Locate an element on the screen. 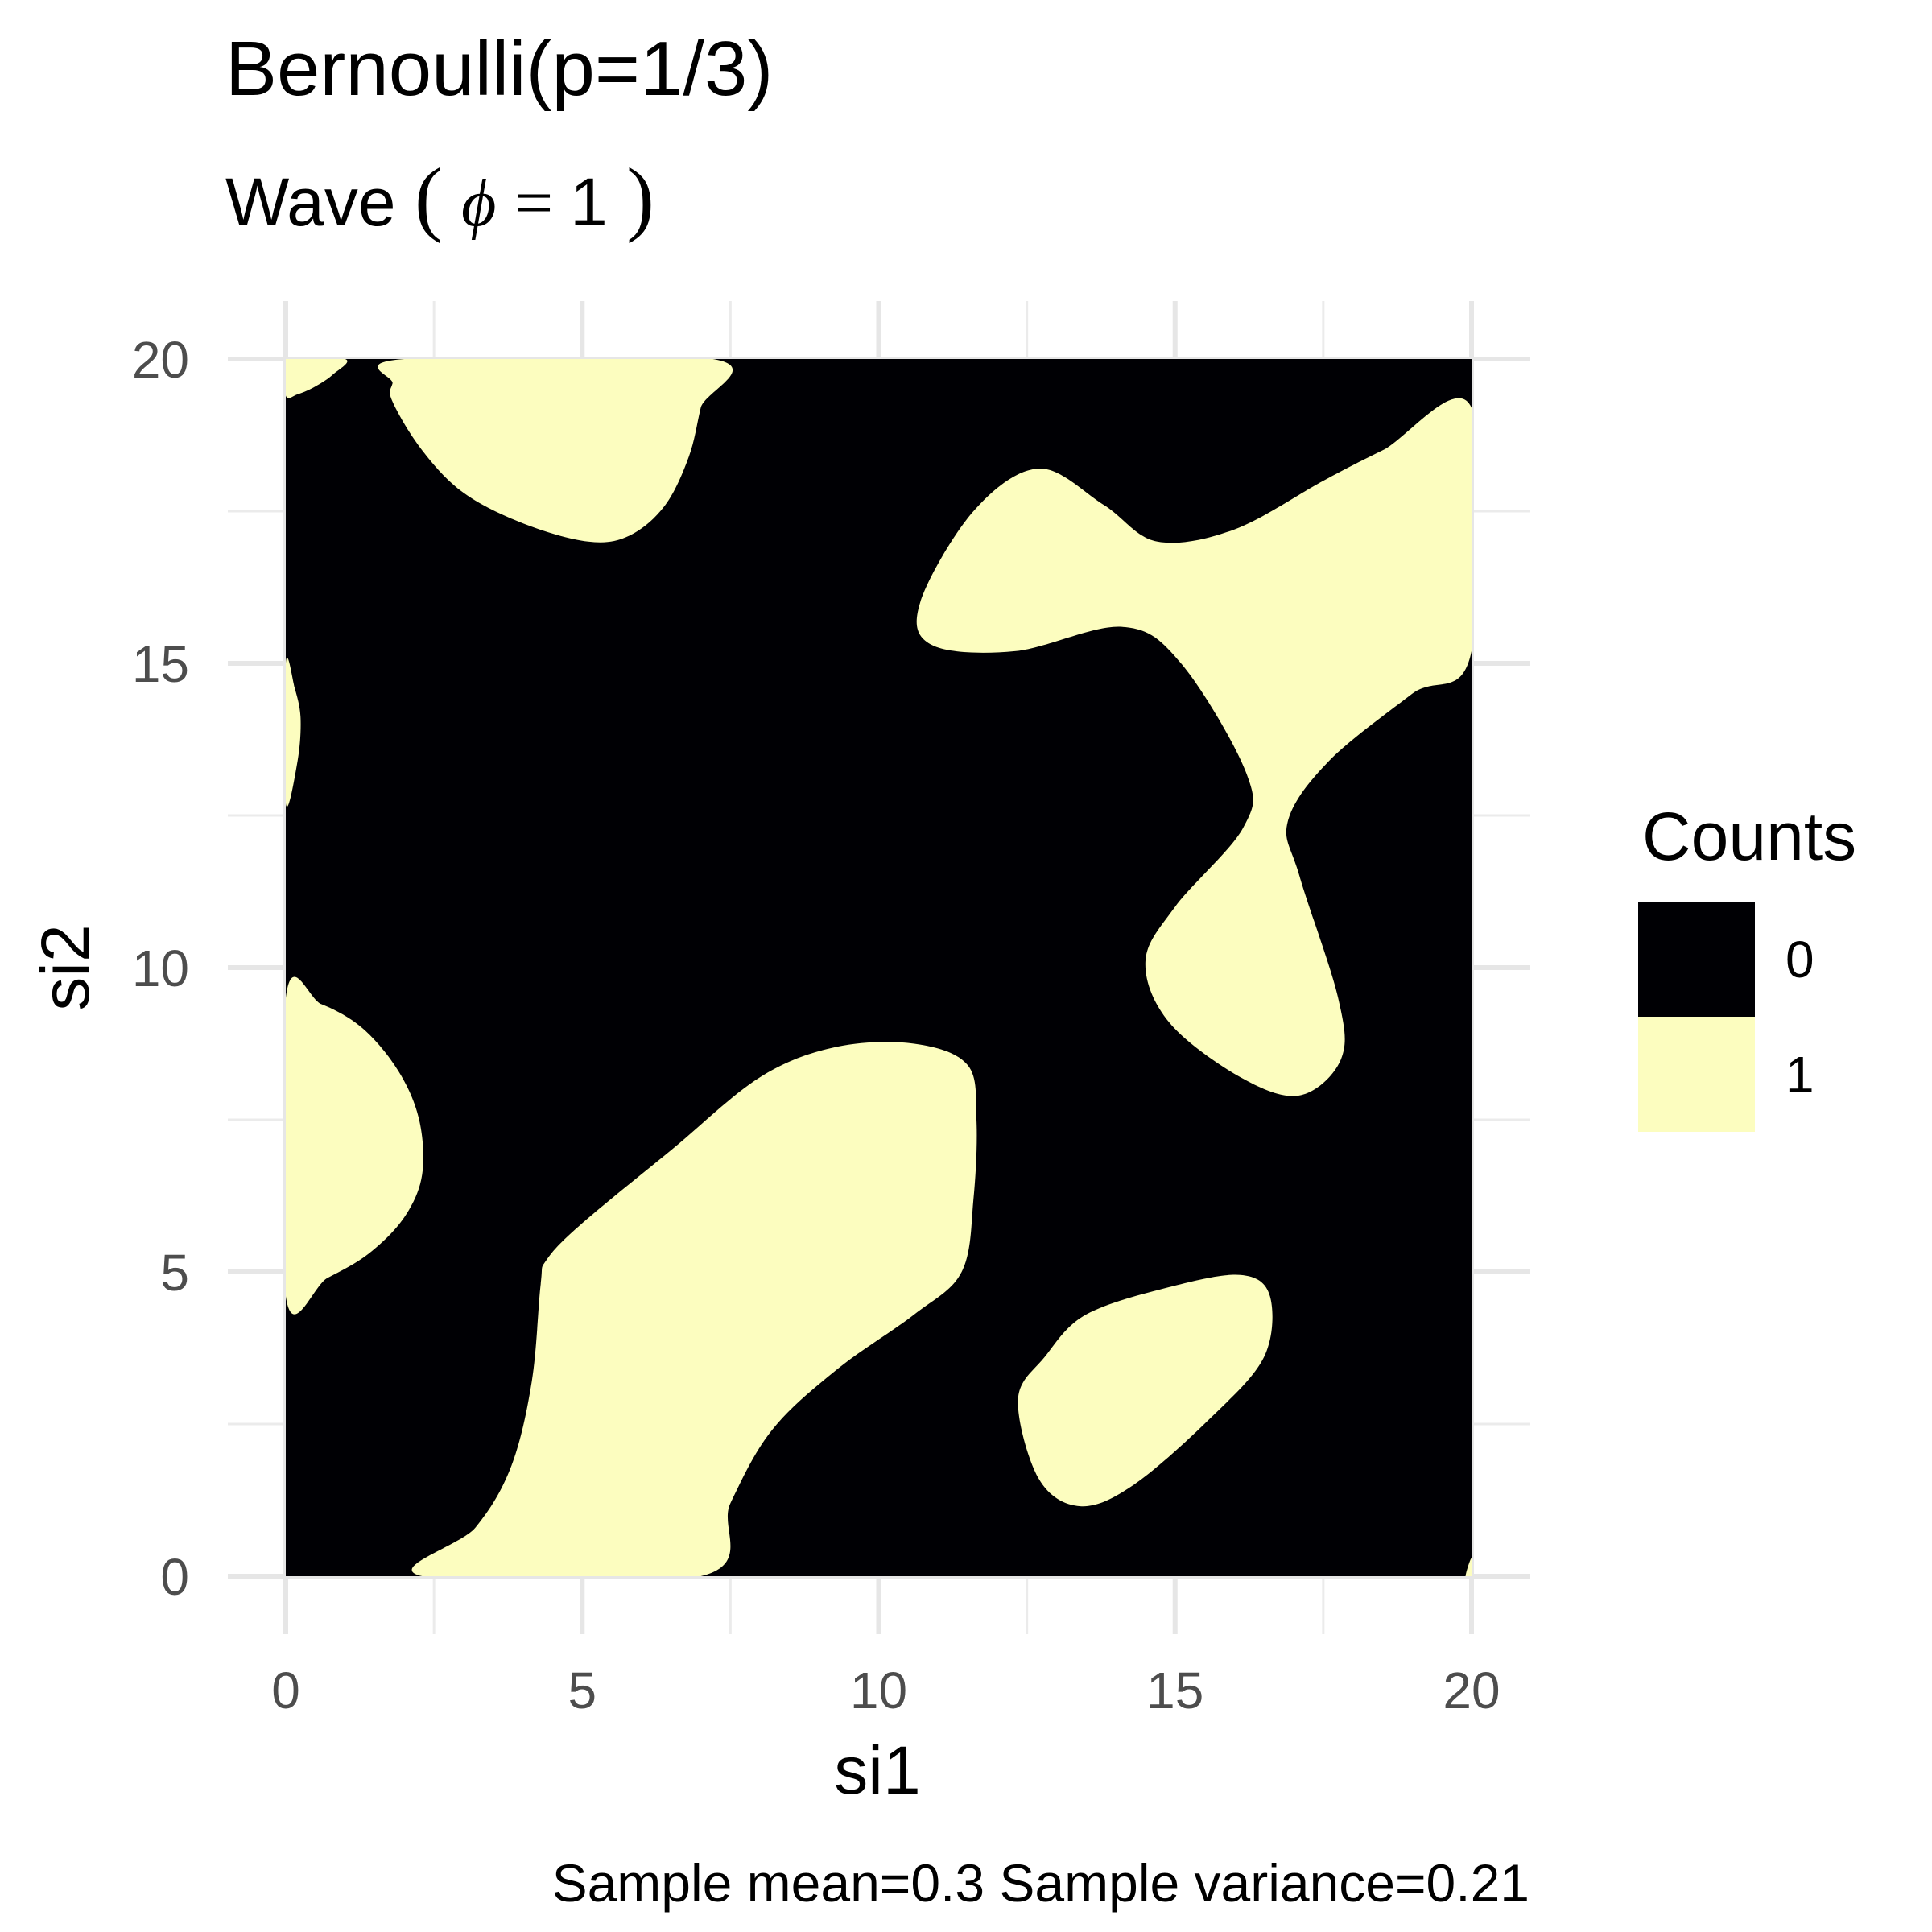 The width and height of the screenshot is (1932, 1932). legend-title: Counts is located at coordinates (1749, 836).